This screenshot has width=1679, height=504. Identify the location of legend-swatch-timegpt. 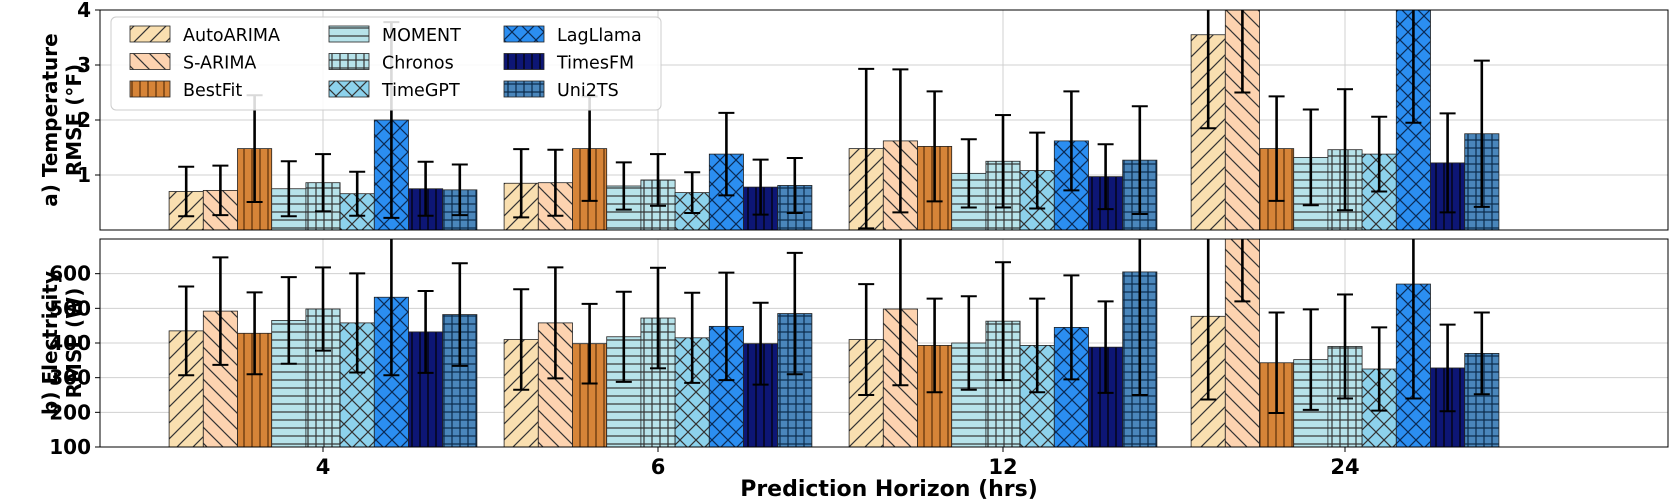
(349, 89).